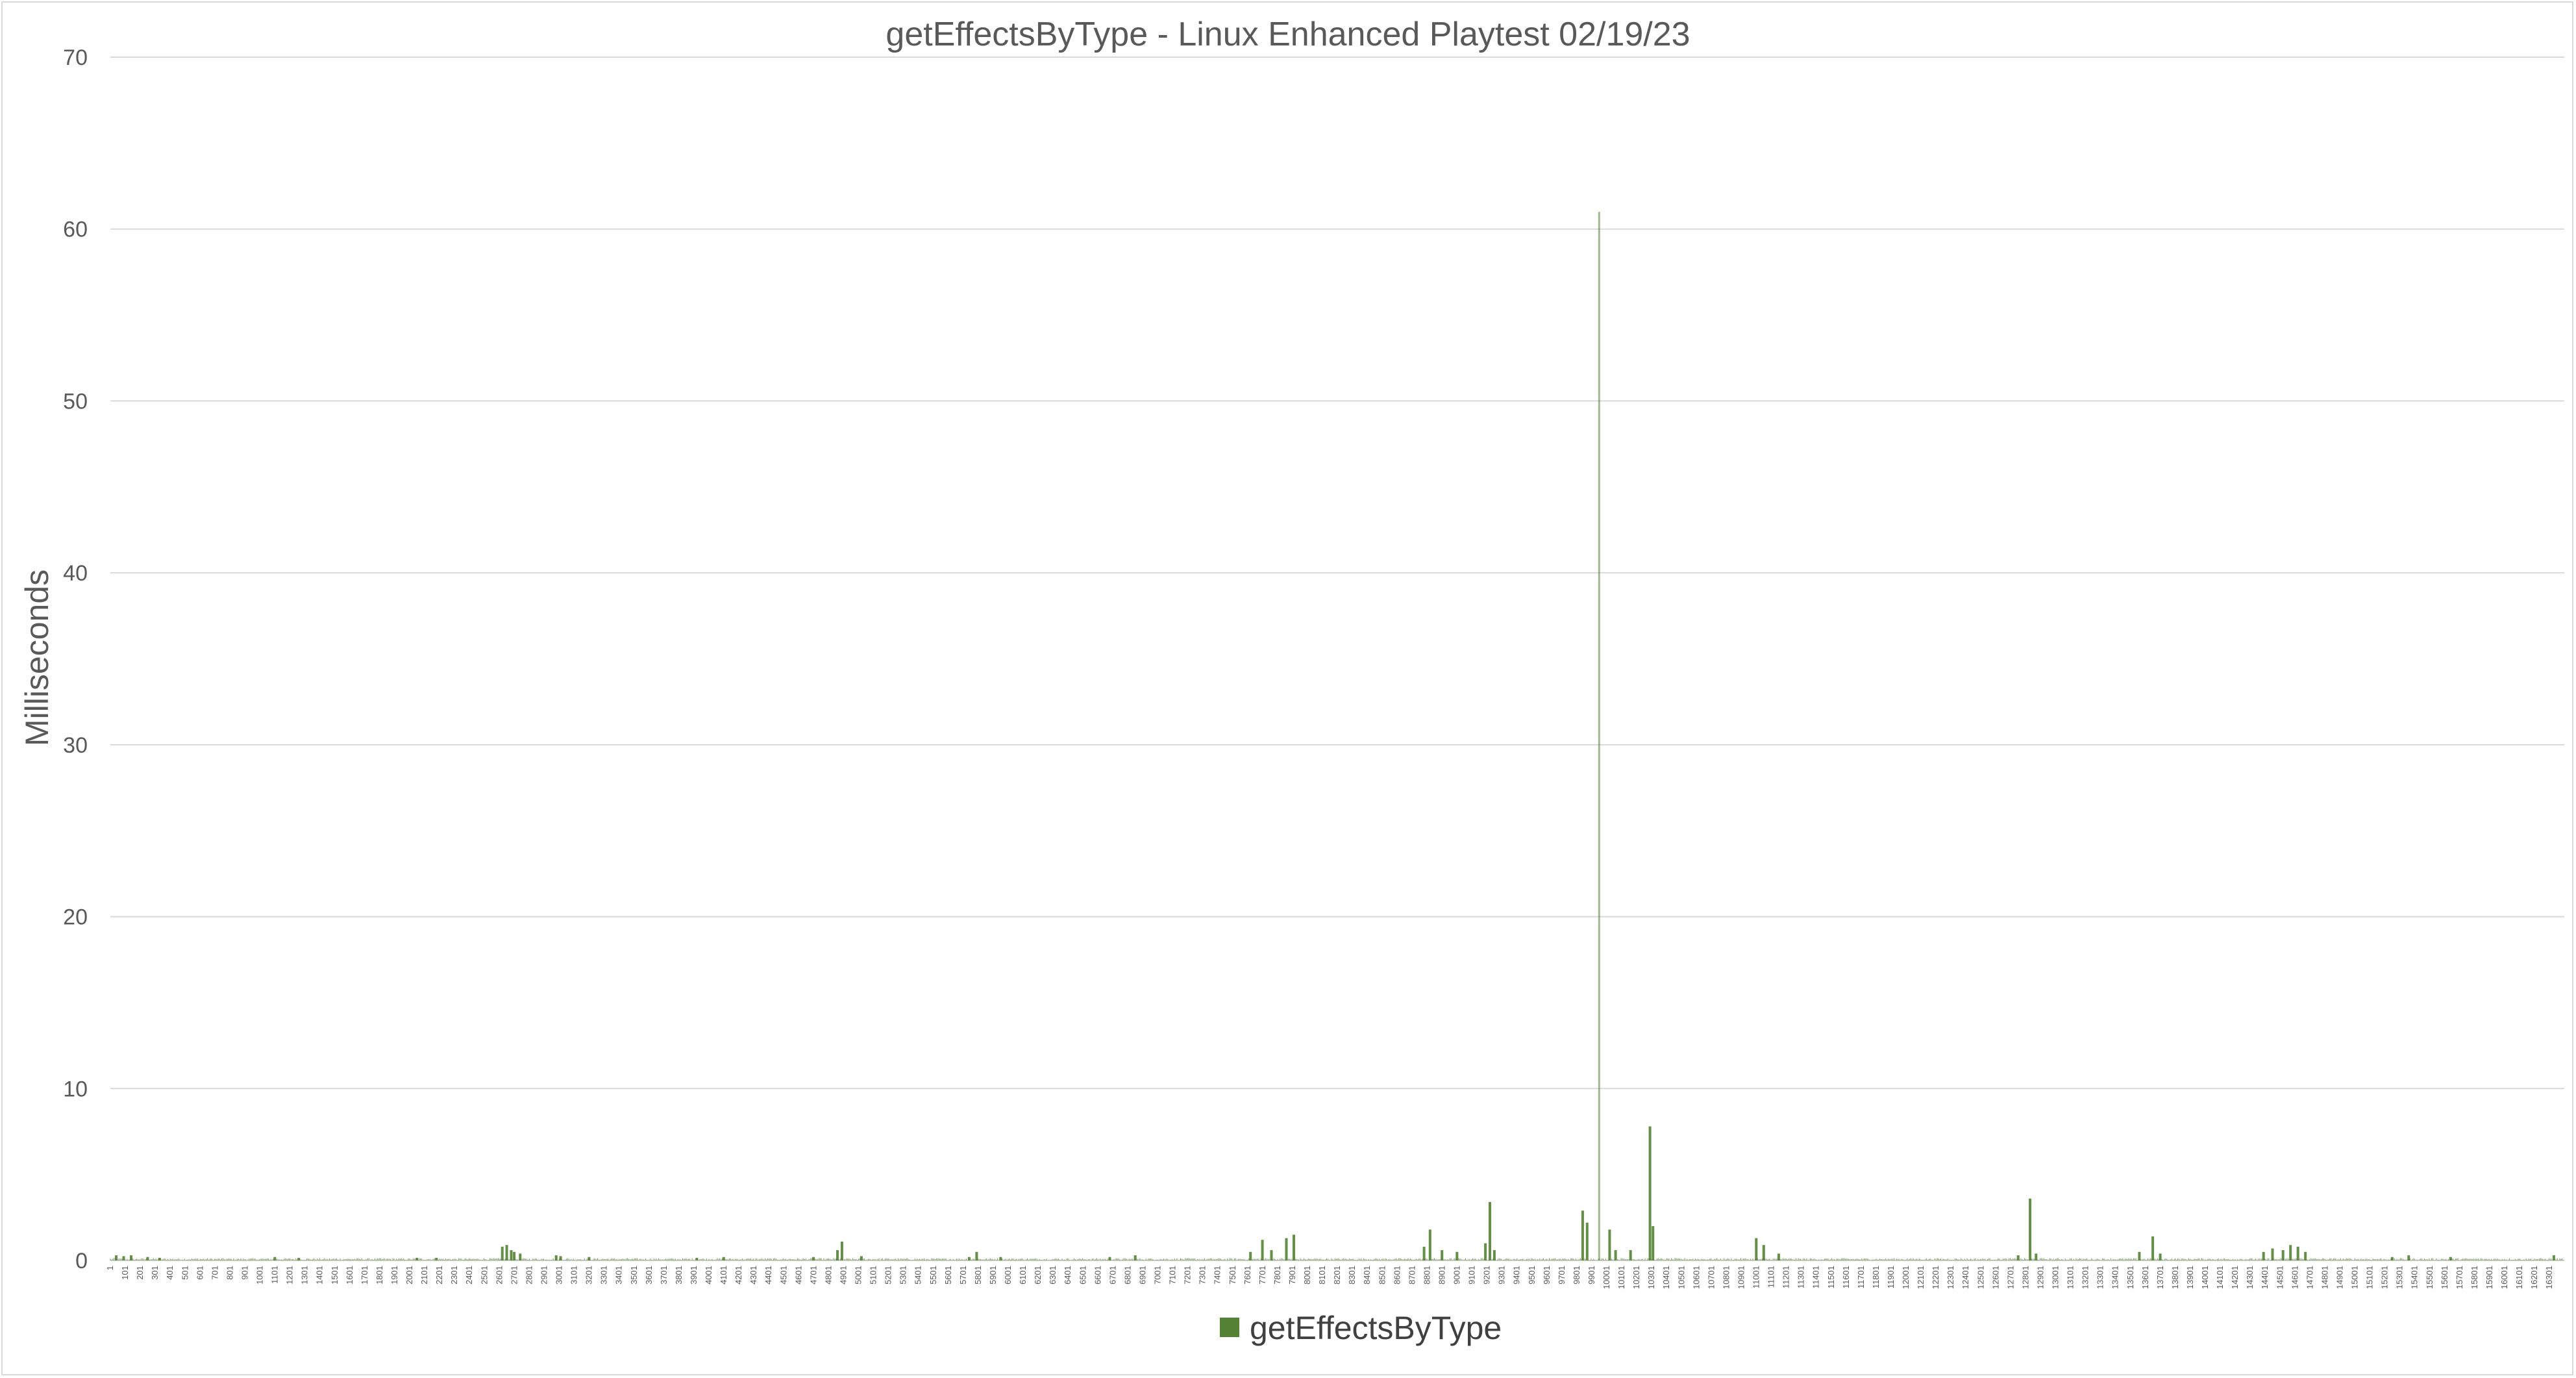 The height and width of the screenshot is (1378, 2576). I want to click on x-tick-label: 4401, so click(768, 1275).